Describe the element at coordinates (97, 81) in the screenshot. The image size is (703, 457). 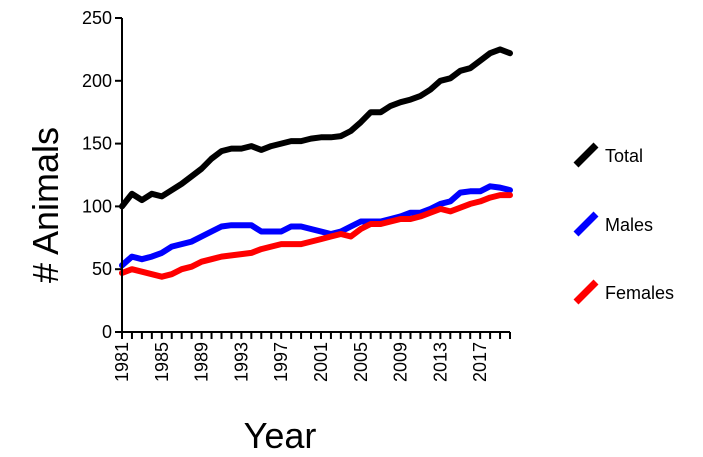
I see `y-tick-label: 200` at that location.